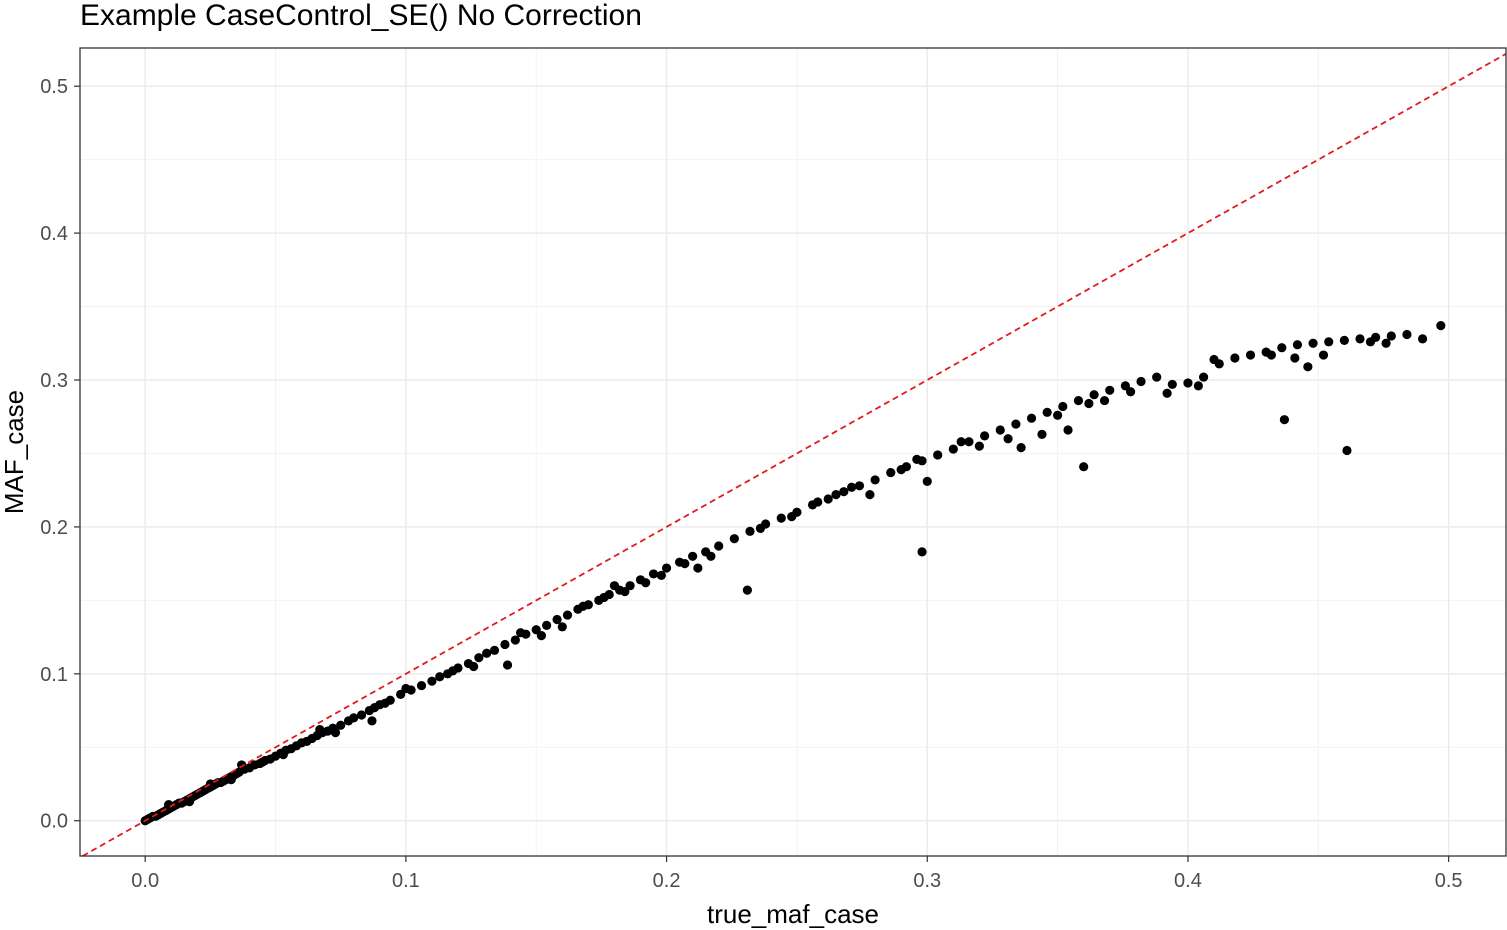  What do you see at coordinates (54, 234) in the screenshot?
I see `y-tick-label: 0.4` at bounding box center [54, 234].